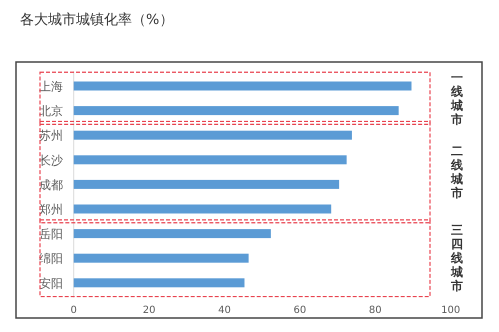 Image resolution: width=499 pixels, height=332 pixels. What do you see at coordinates (51, 87) in the screenshot?
I see `y-tick-label: 上海` at bounding box center [51, 87].